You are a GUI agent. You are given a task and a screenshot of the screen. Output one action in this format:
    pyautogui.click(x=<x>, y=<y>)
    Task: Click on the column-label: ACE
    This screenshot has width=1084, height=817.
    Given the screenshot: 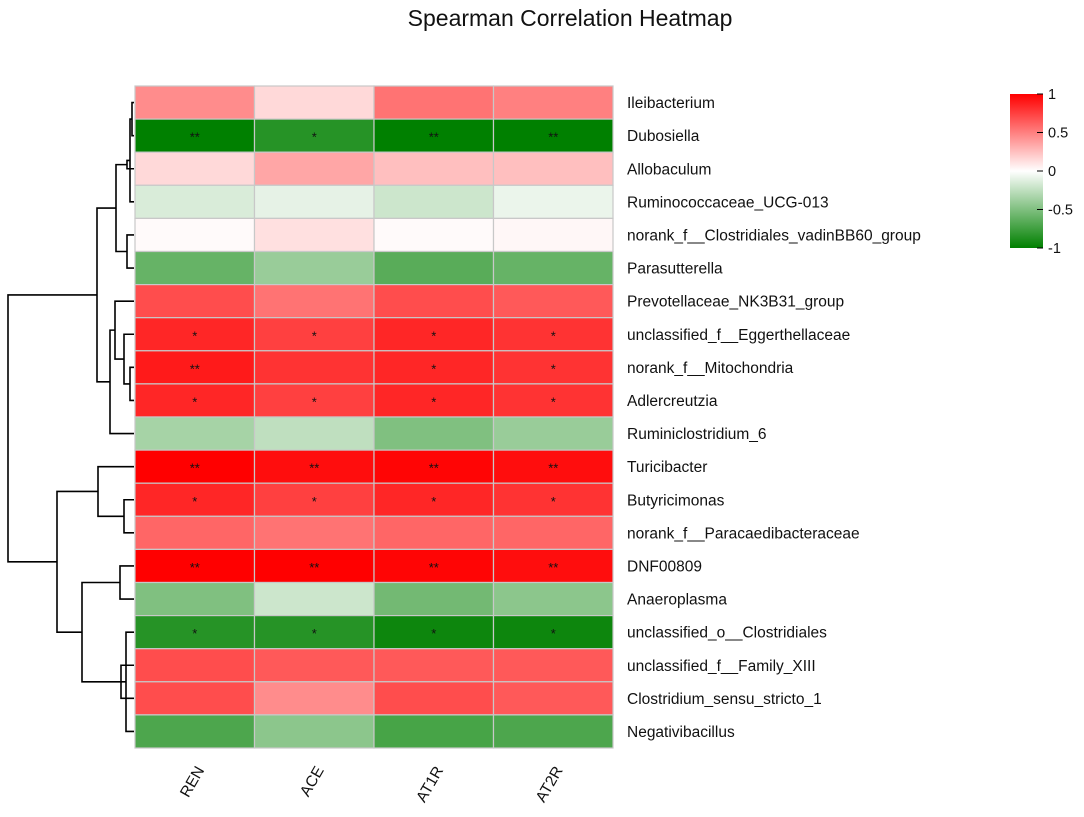 What is the action you would take?
    pyautogui.click(x=312, y=782)
    